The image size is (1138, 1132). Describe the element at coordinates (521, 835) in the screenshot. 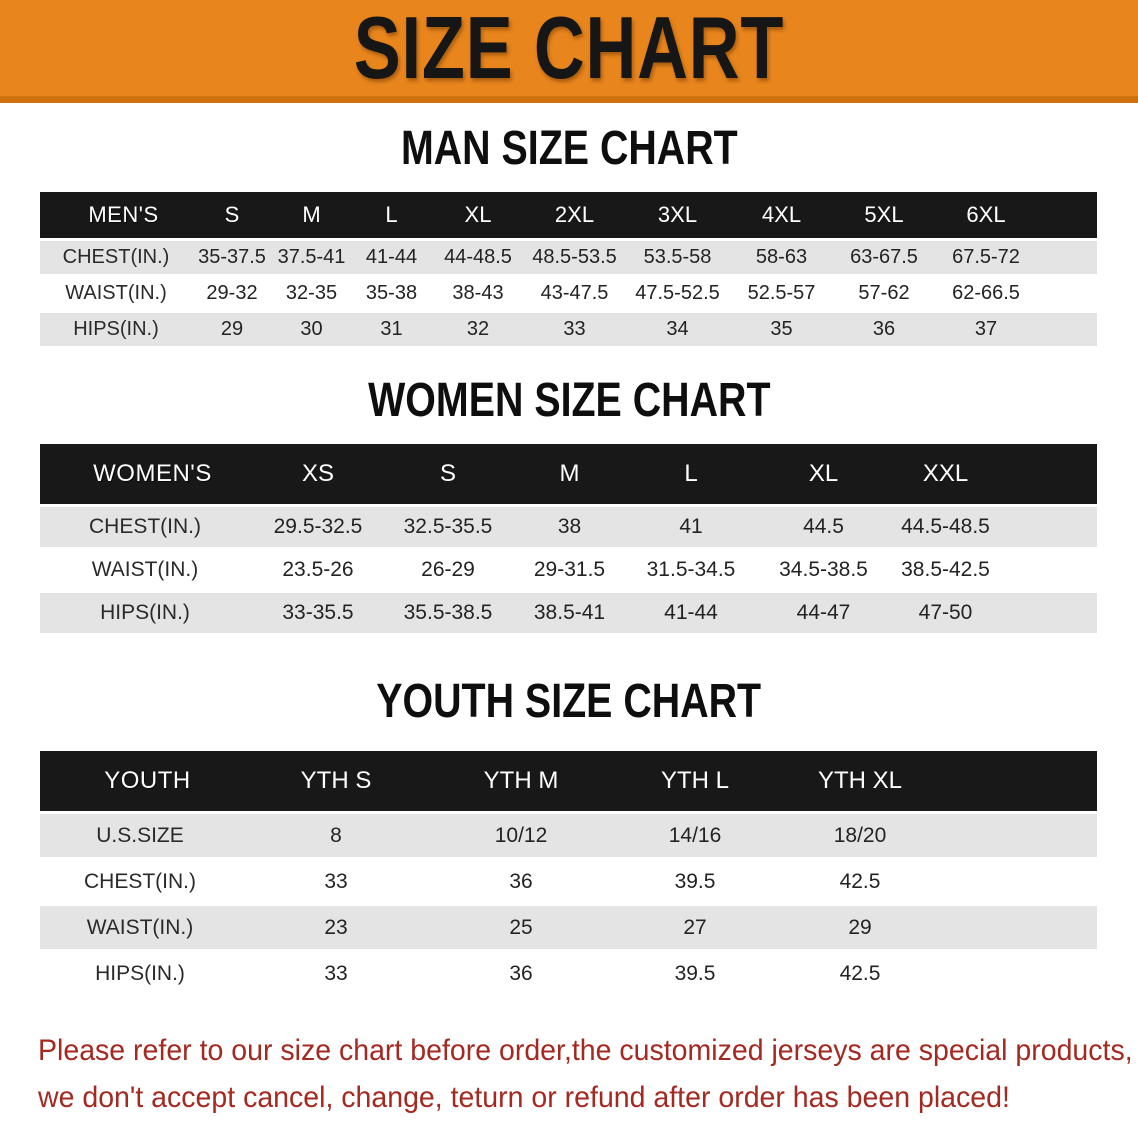

I see `size-value-cell: 10/12` at that location.